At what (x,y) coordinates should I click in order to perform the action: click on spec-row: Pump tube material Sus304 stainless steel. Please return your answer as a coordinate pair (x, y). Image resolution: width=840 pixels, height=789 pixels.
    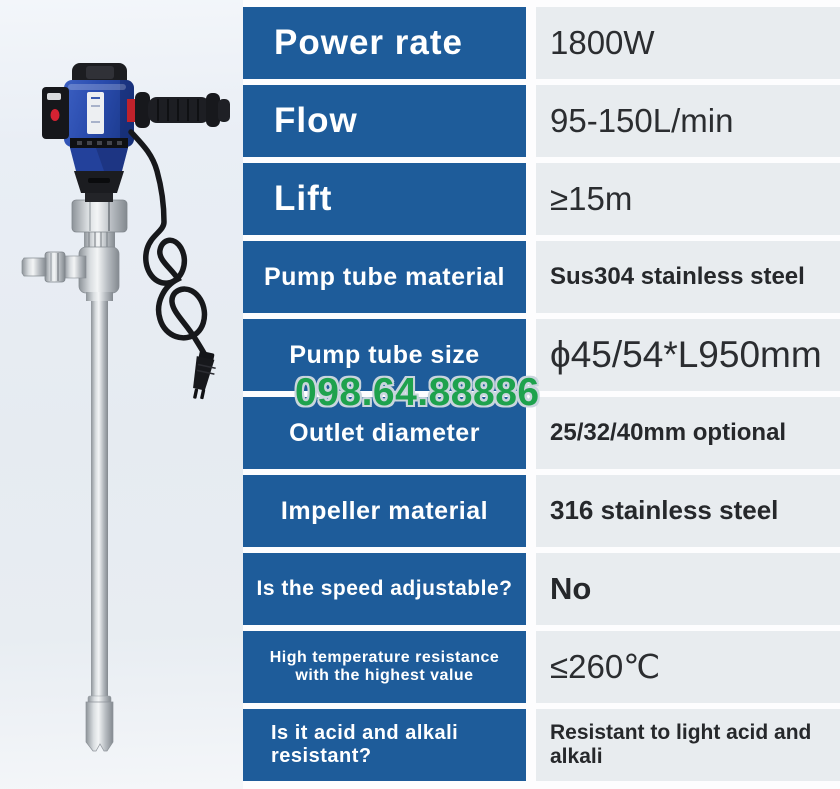
    Looking at the image, I should click on (541, 277).